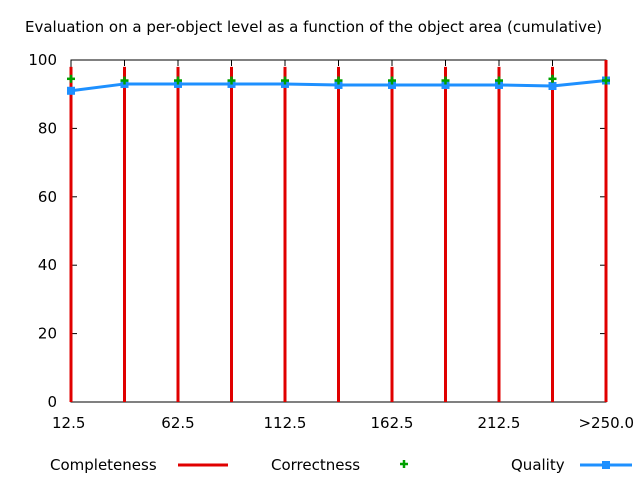 Image resolution: width=640 pixels, height=480 pixels. I want to click on legend-label-correctness: Correctness, so click(315, 465).